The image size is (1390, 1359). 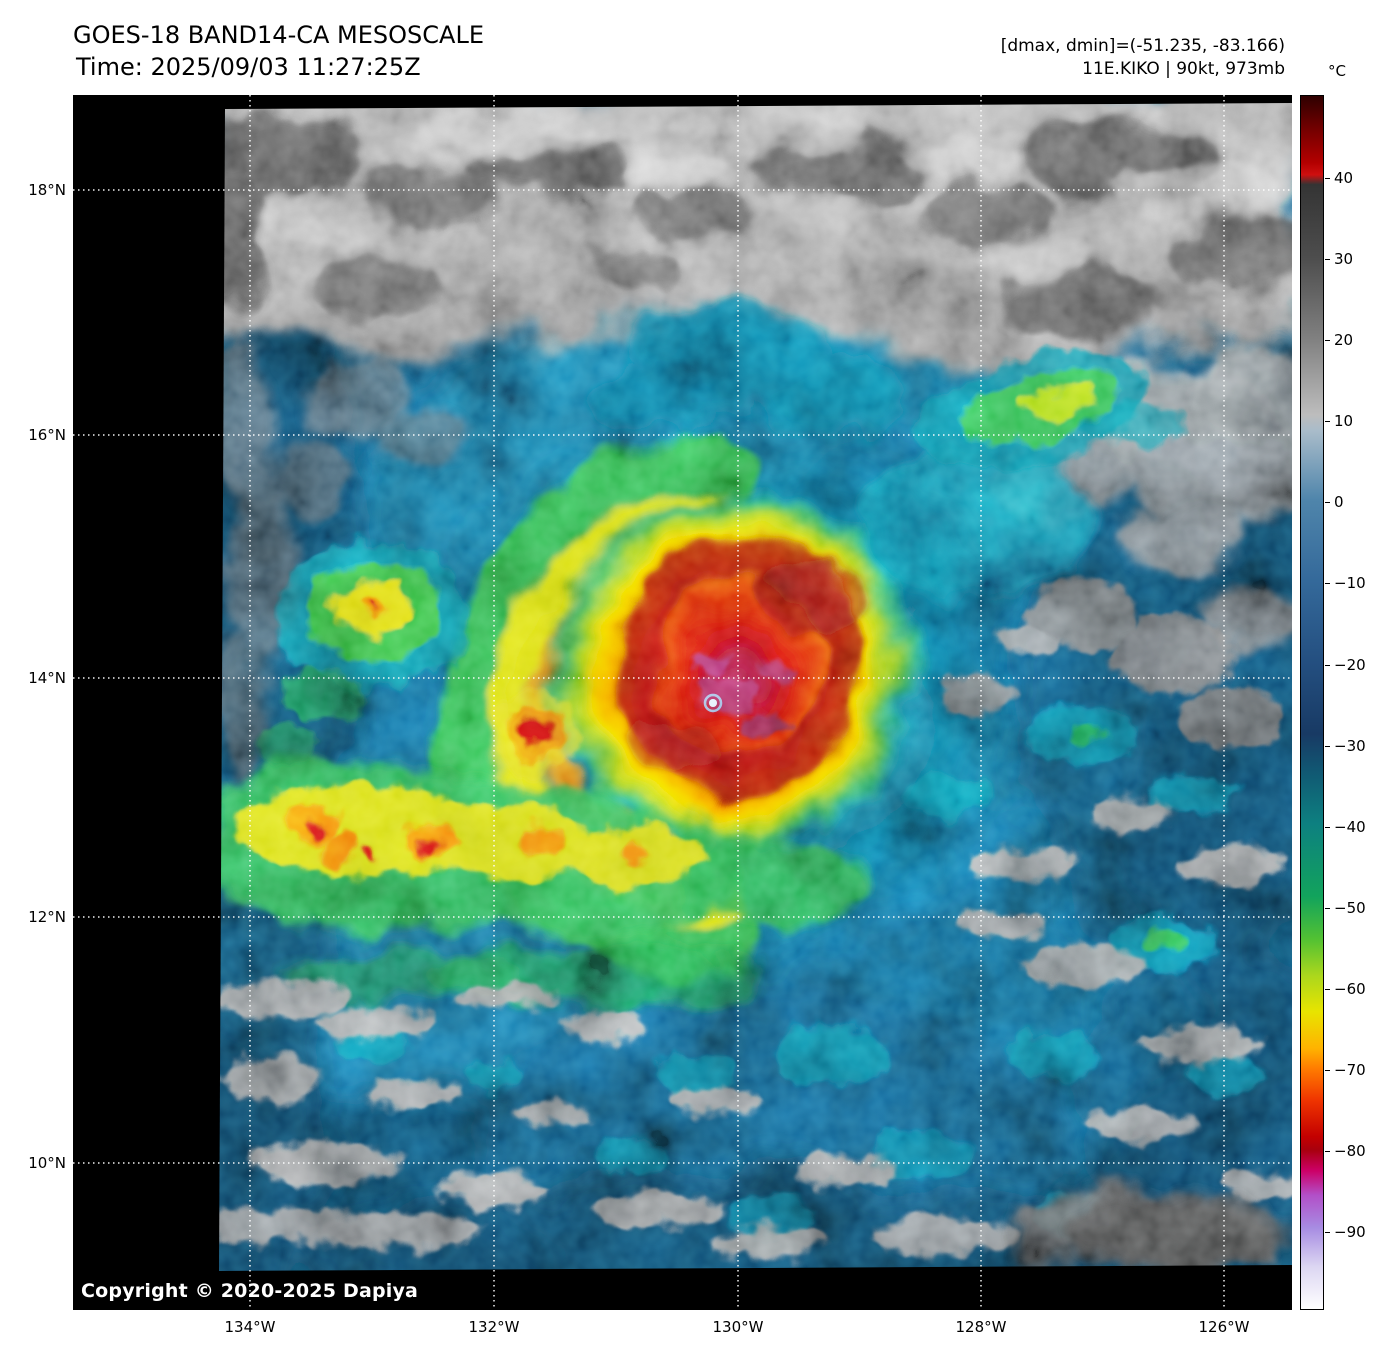 I want to click on lat-tick-label: 10°N, so click(x=47, y=1163).